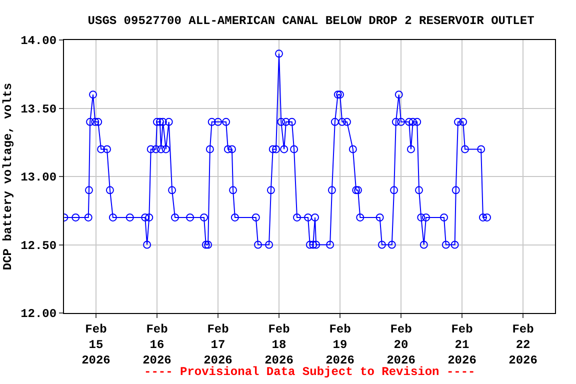 This screenshot has height=384, width=576. Describe the element at coordinates (157, 345) in the screenshot. I see `x-tick-label: Feb 16 2026` at that location.